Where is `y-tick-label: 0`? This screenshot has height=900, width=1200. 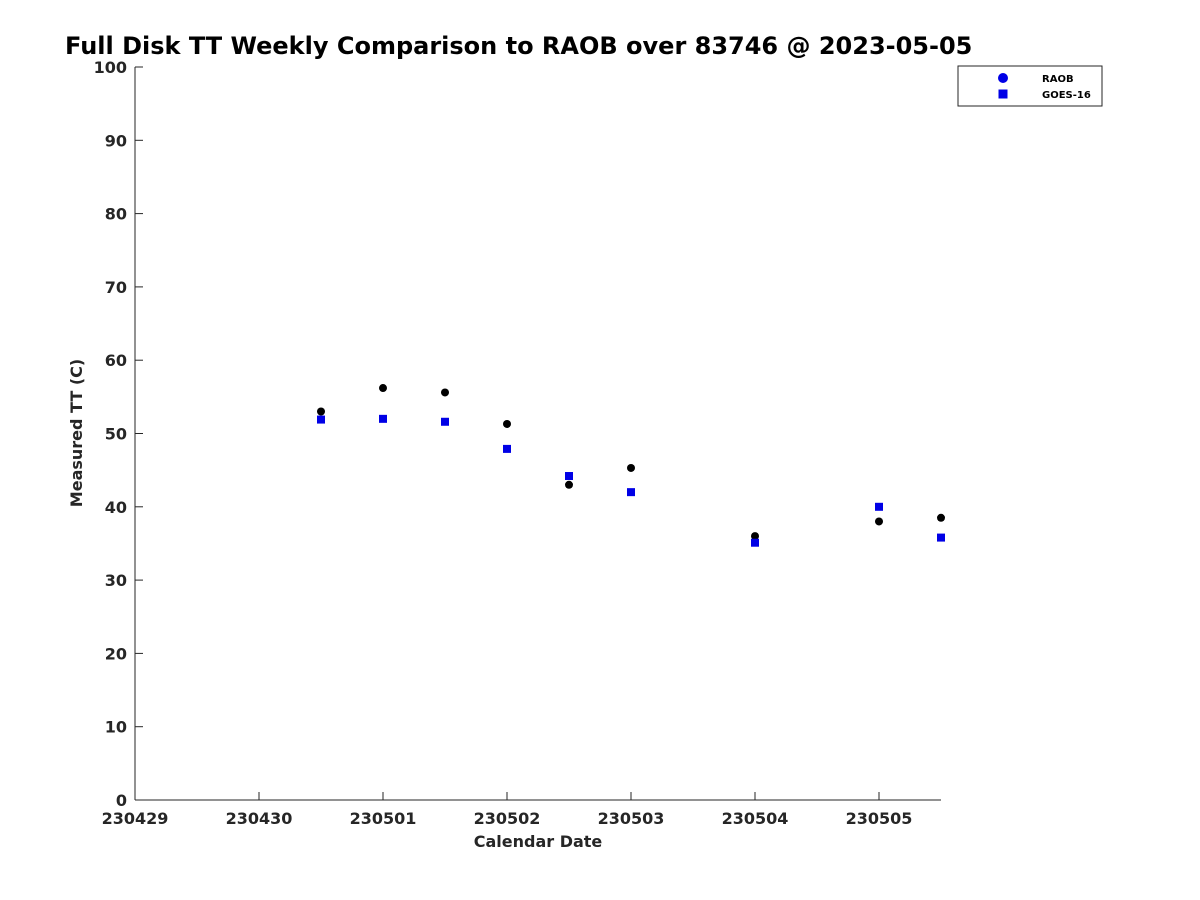 y-tick-label: 0 is located at coordinates (121, 800).